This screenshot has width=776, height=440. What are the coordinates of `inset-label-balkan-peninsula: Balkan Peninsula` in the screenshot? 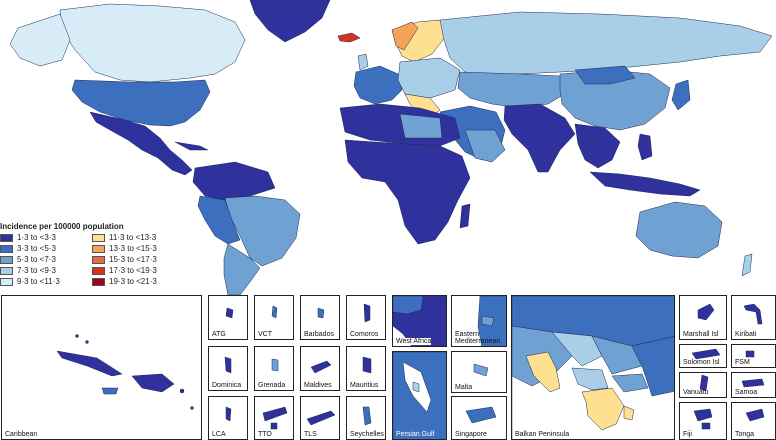 It's located at (542, 434).